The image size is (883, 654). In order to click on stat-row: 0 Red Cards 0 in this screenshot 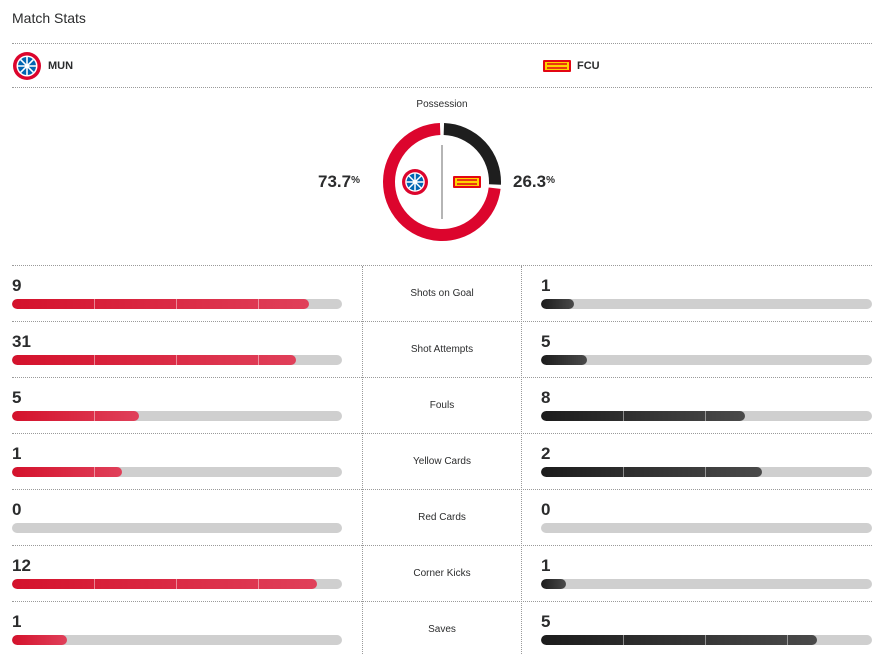, I will do `click(441, 518)`.